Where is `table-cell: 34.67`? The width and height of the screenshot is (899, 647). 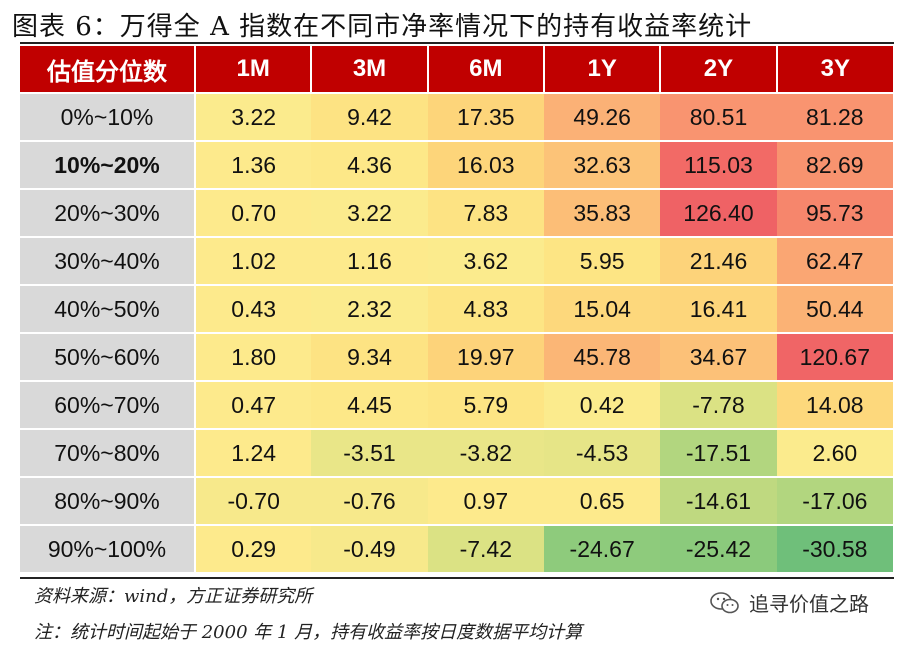 table-cell: 34.67 is located at coordinates (718, 357).